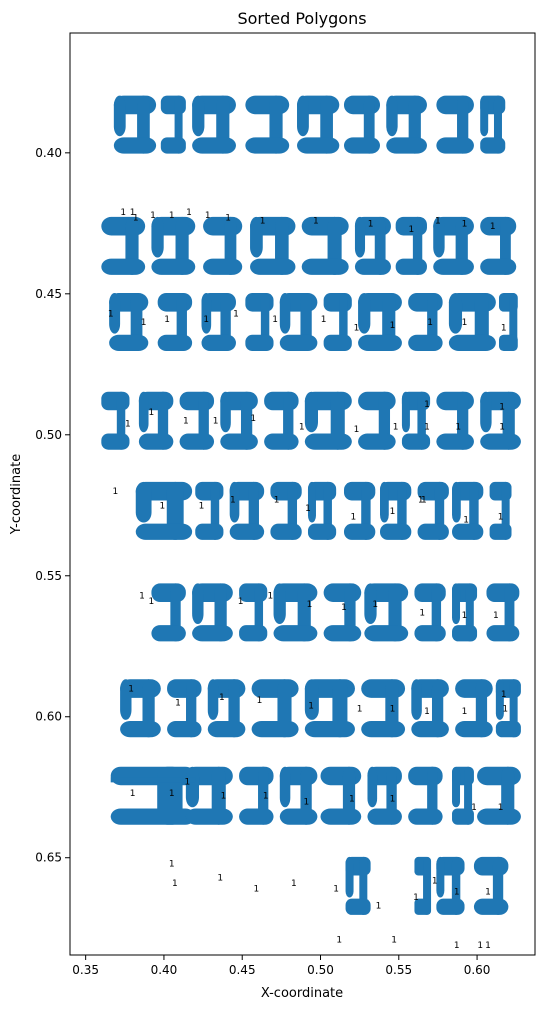  What do you see at coordinates (48, 294) in the screenshot?
I see `y-tick-label: 0.45` at bounding box center [48, 294].